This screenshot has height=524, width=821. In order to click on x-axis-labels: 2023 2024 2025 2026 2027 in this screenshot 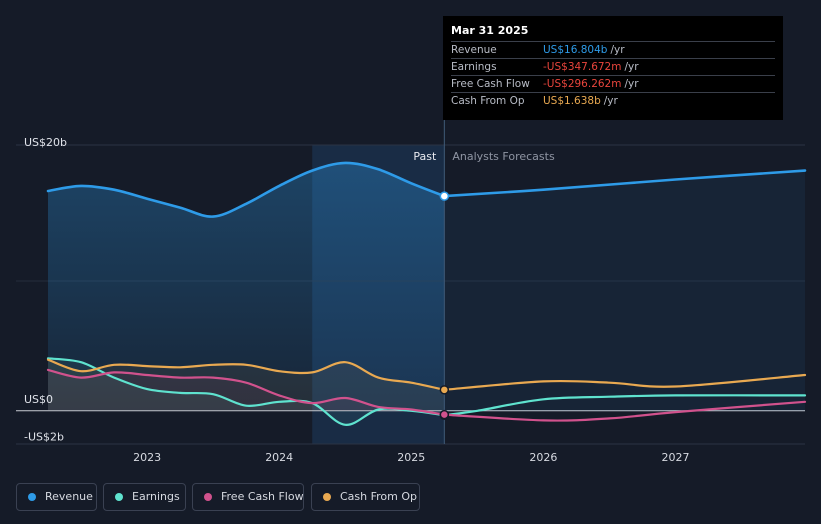, I will do `click(411, 457)`.